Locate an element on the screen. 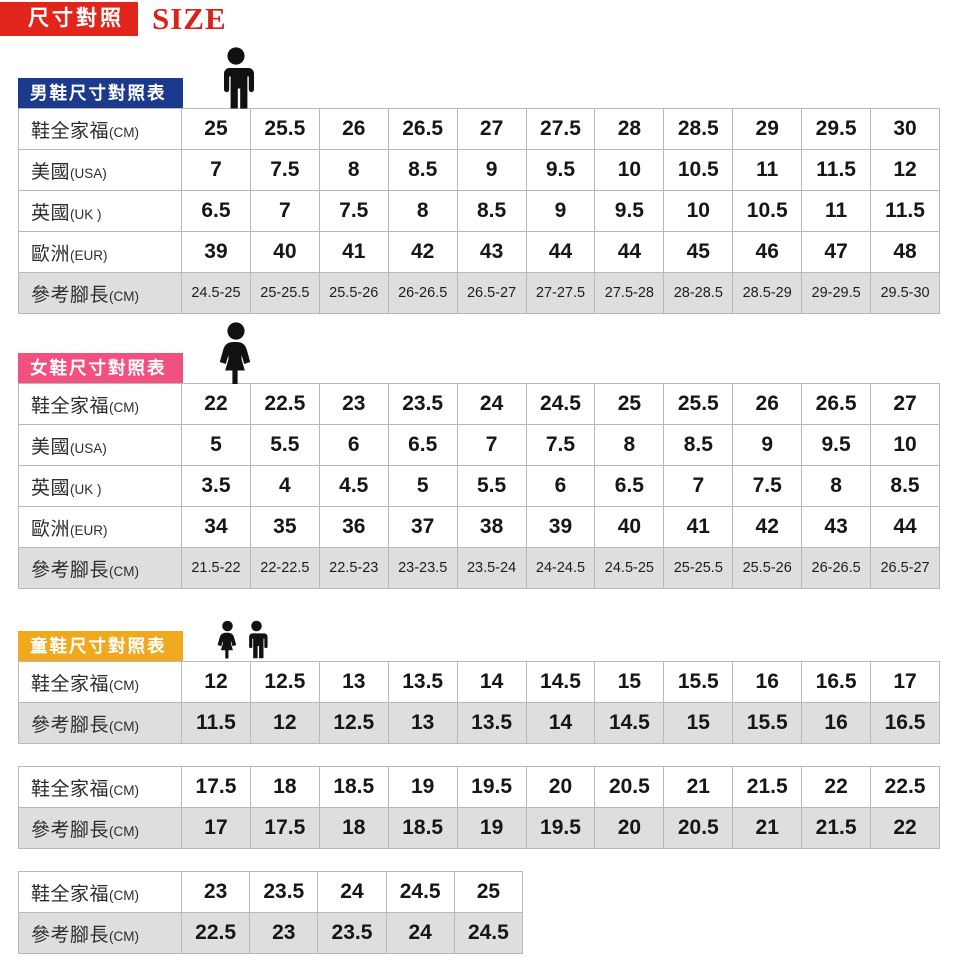 Image resolution: width=960 pixels, height=960 pixels. cell: 9 is located at coordinates (491, 170).